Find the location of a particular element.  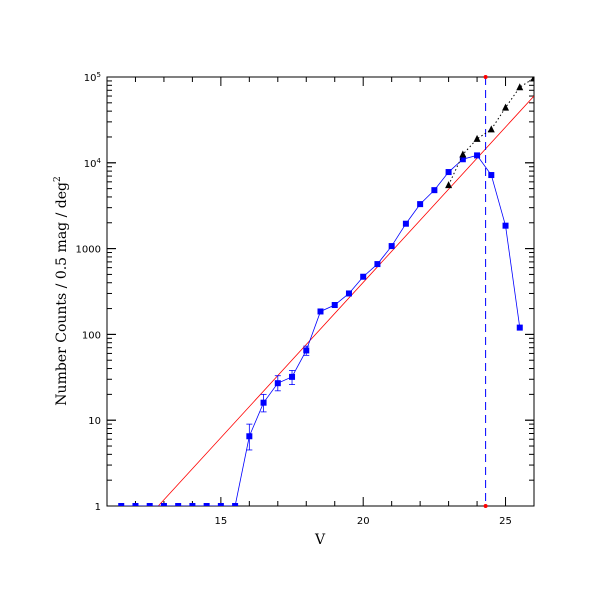

x-tick-label: 20 is located at coordinates (363, 521).